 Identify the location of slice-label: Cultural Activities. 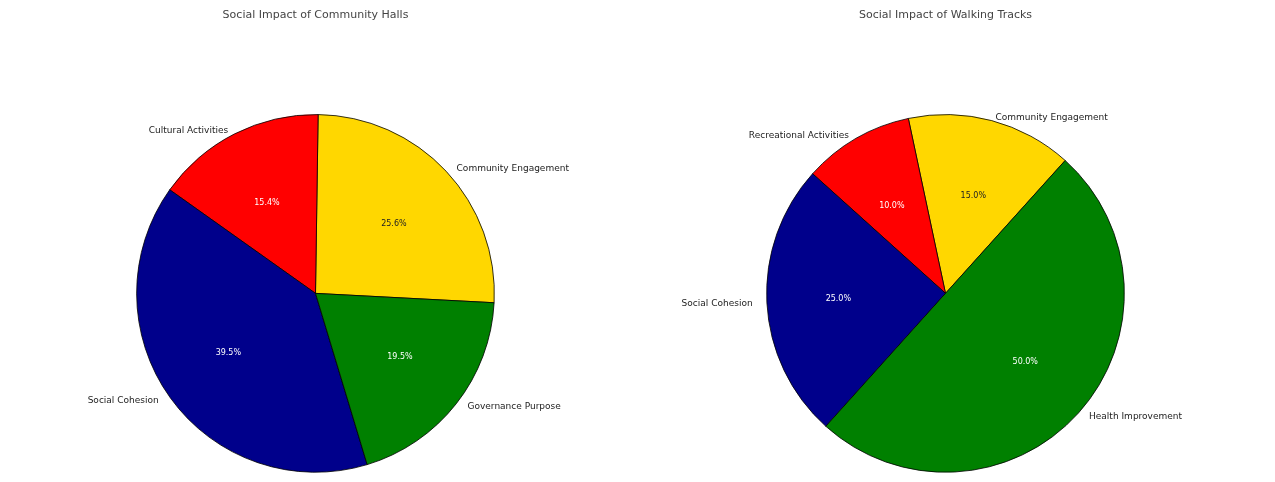
(188, 130).